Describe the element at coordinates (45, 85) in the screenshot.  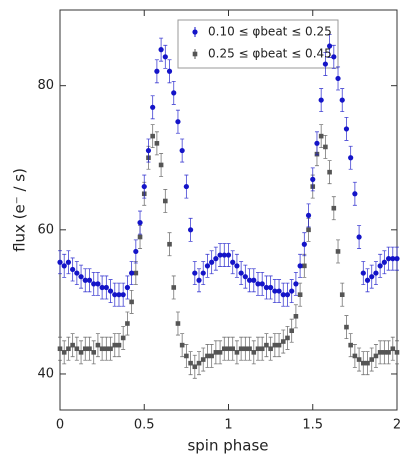
I see `y-tick-label: 80` at that location.